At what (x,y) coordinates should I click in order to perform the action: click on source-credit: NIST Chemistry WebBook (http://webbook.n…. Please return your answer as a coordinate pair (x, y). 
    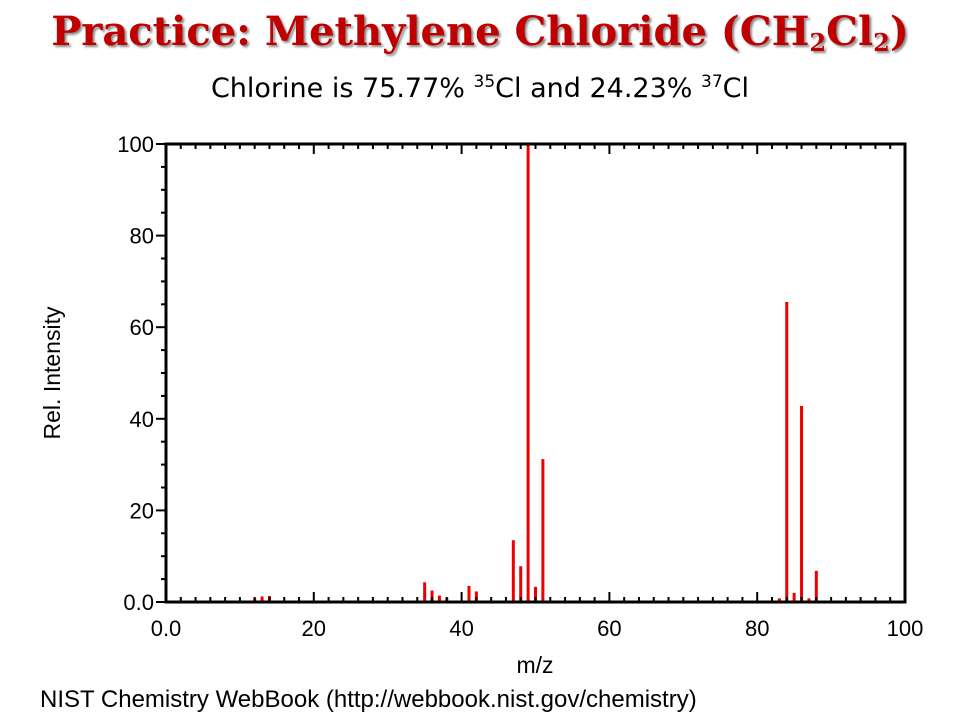
    Looking at the image, I should click on (368, 699).